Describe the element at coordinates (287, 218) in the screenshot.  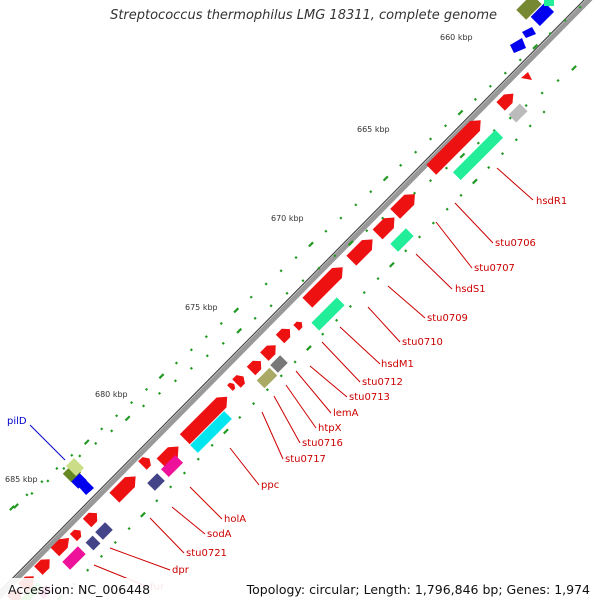
I see `kbp-label-670: 670 kbp` at that location.